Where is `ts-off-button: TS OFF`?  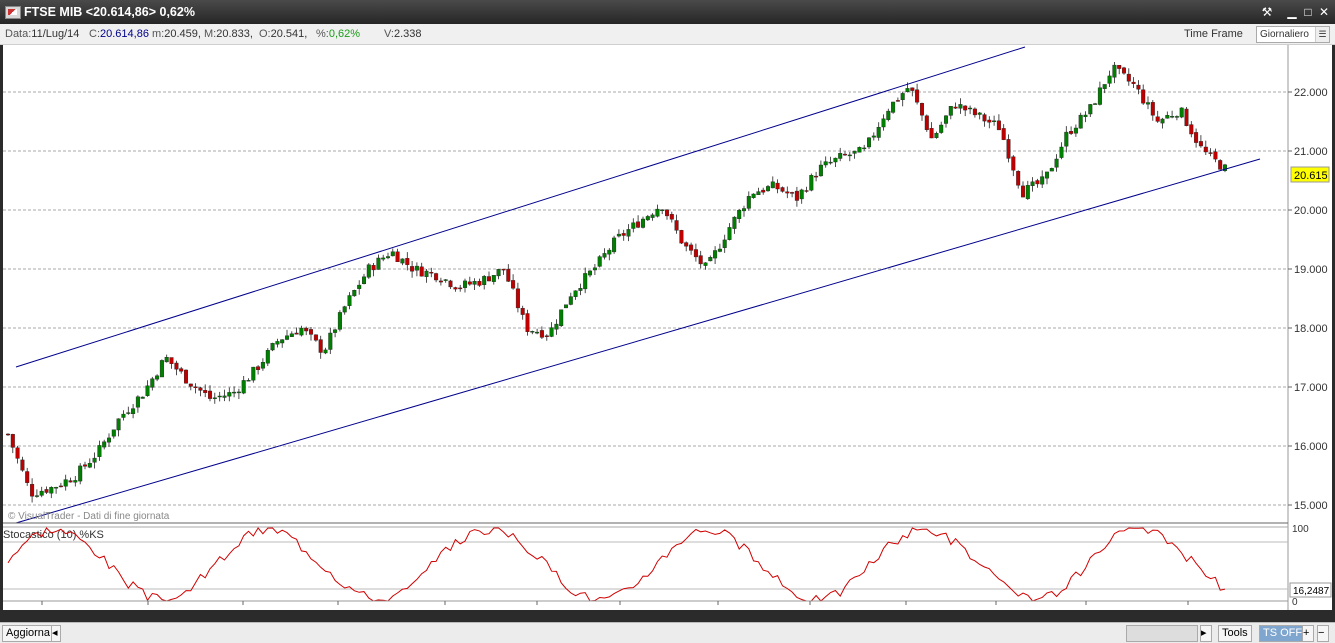 ts-off-button: TS OFF is located at coordinates (1283, 633).